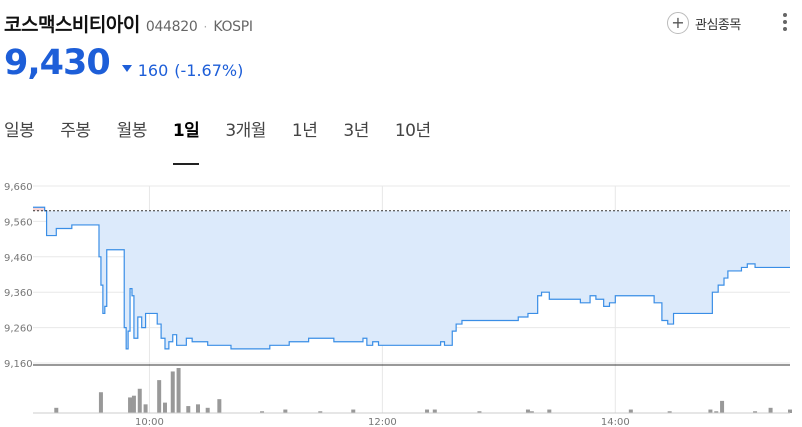  What do you see at coordinates (18, 222) in the screenshot?
I see `y-tick-label: 9,560` at bounding box center [18, 222].